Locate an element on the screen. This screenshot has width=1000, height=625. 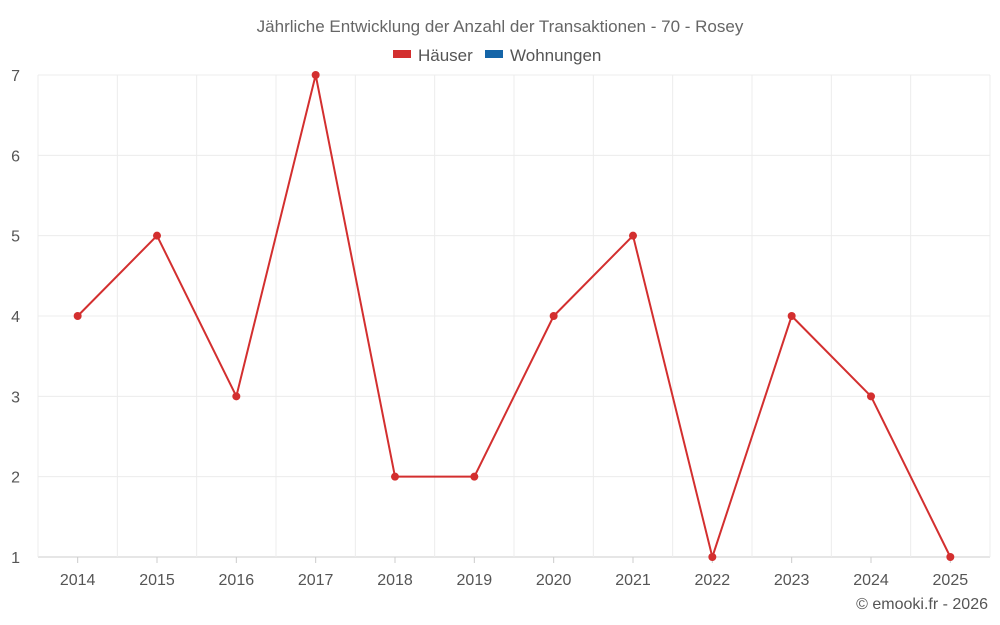
x-tick-label: 2016 is located at coordinates (237, 580).